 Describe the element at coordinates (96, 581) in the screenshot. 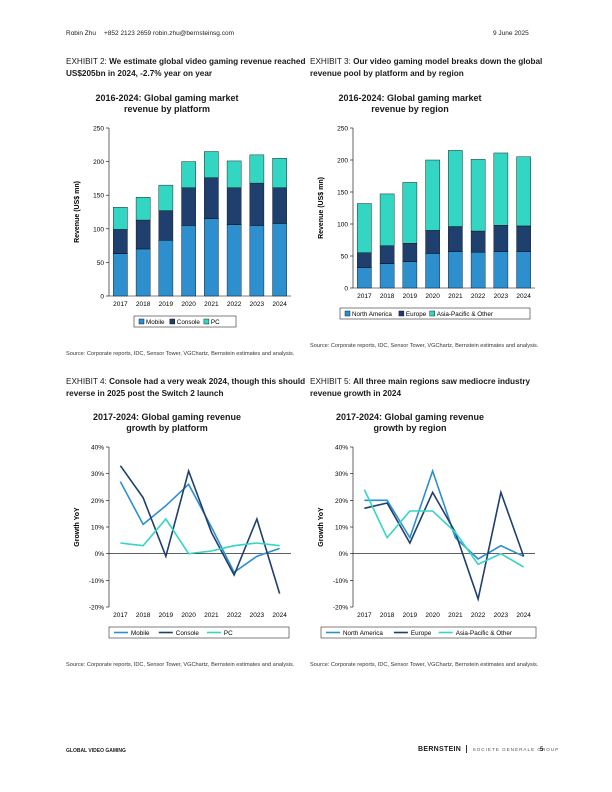

I see `y-tick-label: -10%` at that location.